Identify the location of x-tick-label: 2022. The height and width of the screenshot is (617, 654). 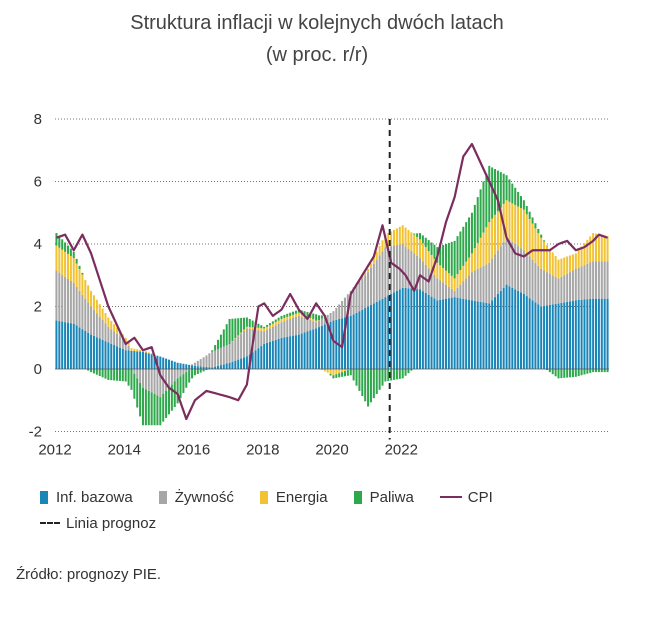
(401, 450).